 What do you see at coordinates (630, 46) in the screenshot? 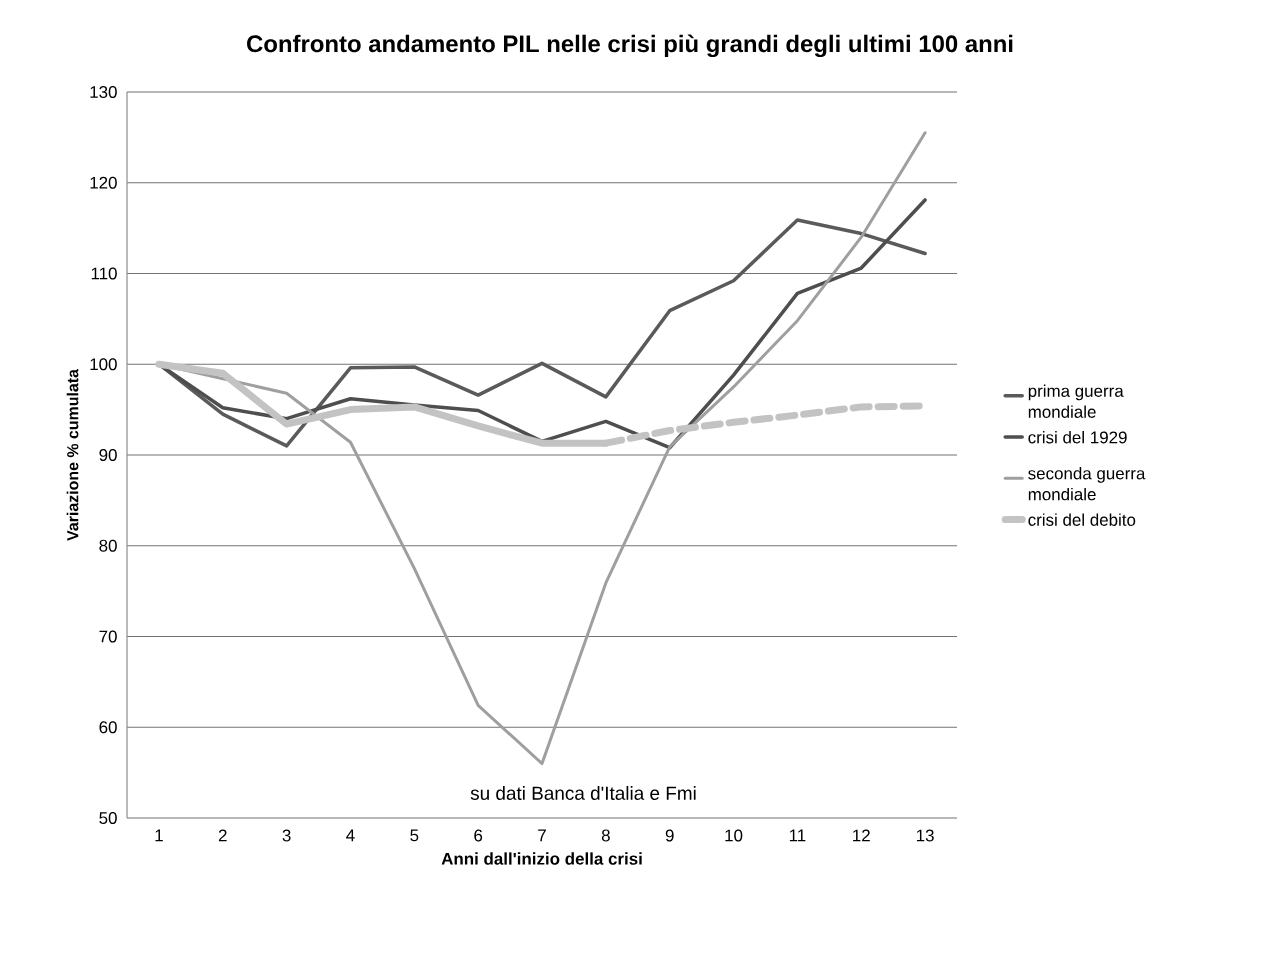
I see `chart-title: Confronto andamento PIL nelle crisi più grandi degli ultimi 100 anni` at bounding box center [630, 46].